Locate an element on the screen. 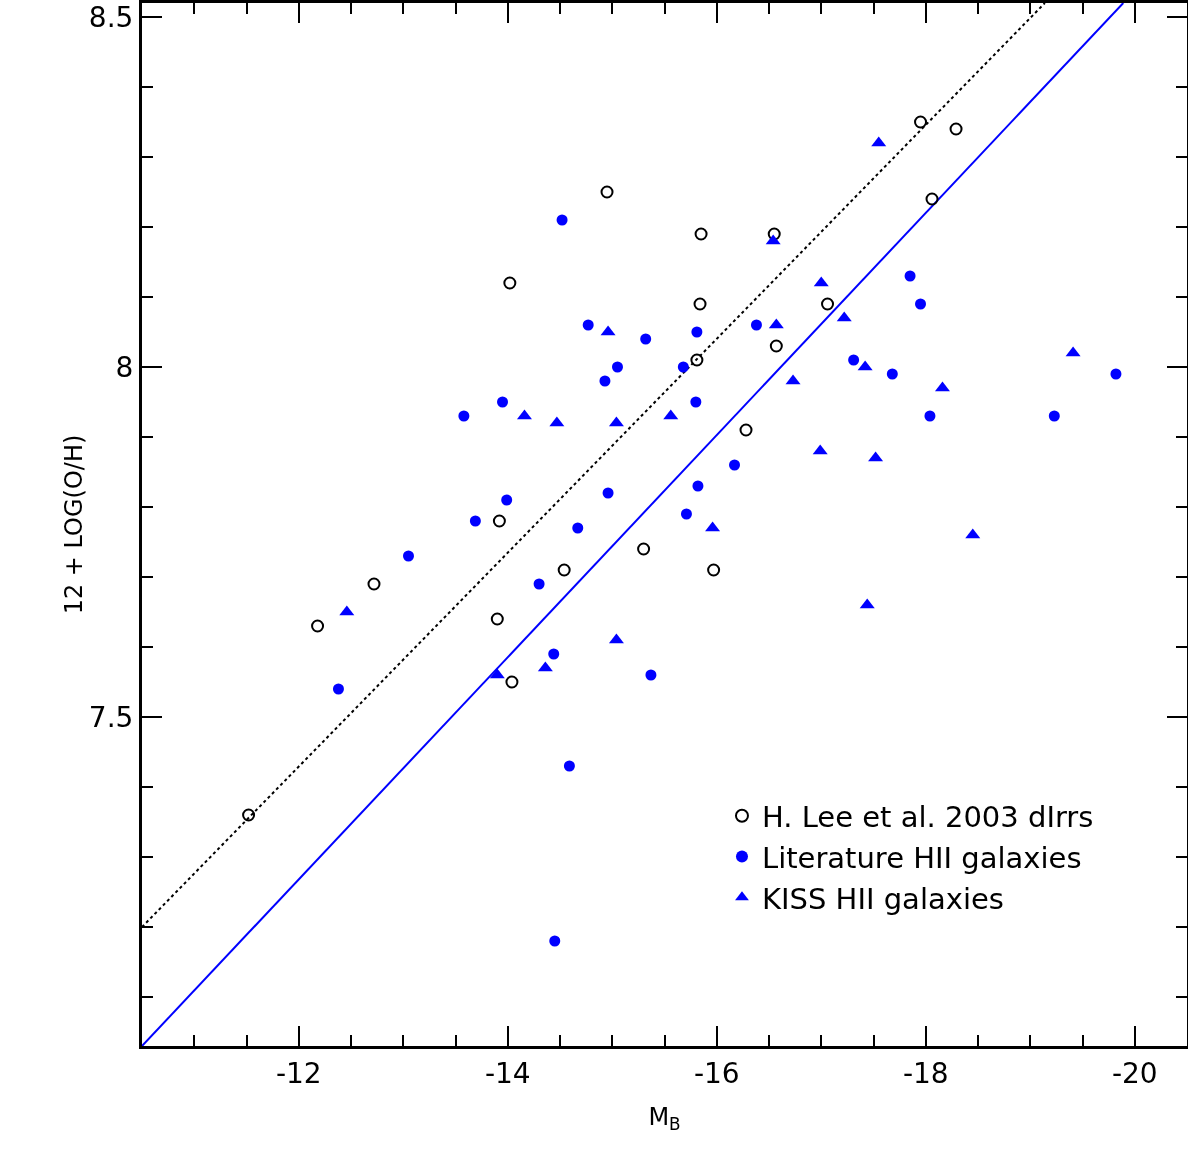  x-tick-label: -20 is located at coordinates (1134, 1073).